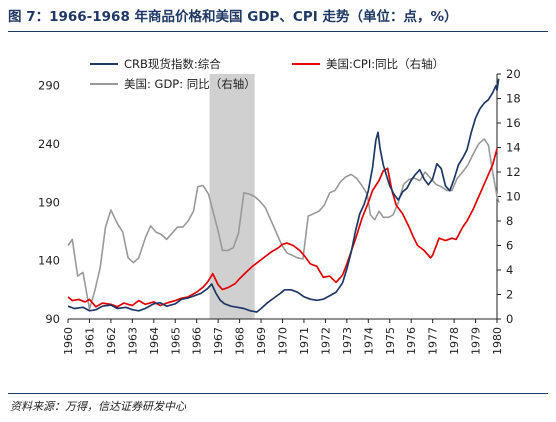  Describe the element at coordinates (261, 341) in the screenshot. I see `x-tick-label: 1969` at that location.